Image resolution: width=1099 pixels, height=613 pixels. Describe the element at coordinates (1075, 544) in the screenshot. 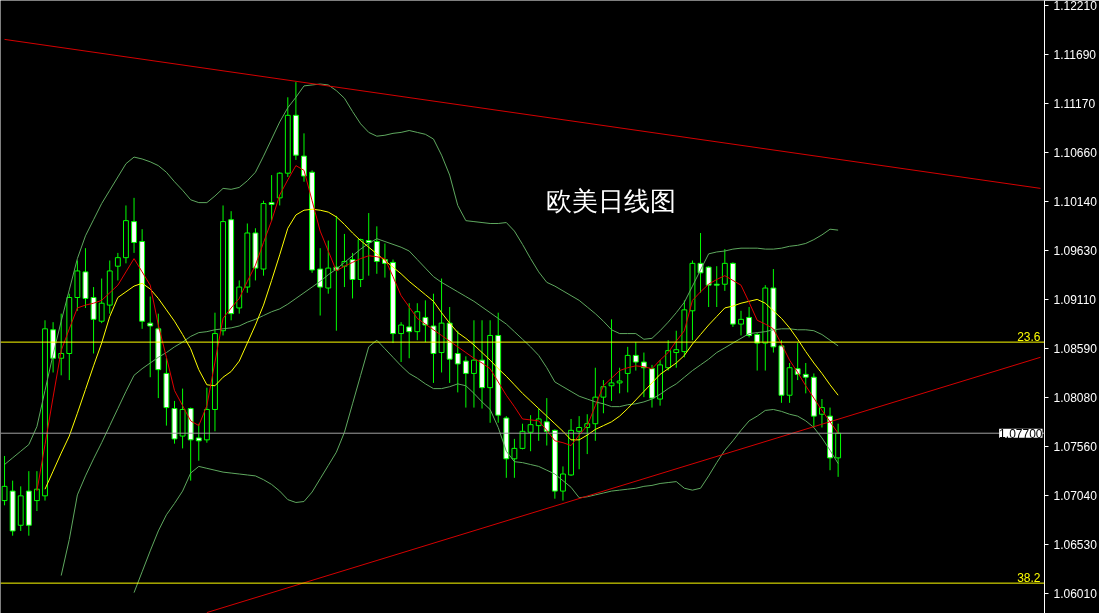

I see `y-tick-label: 1.06530` at that location.